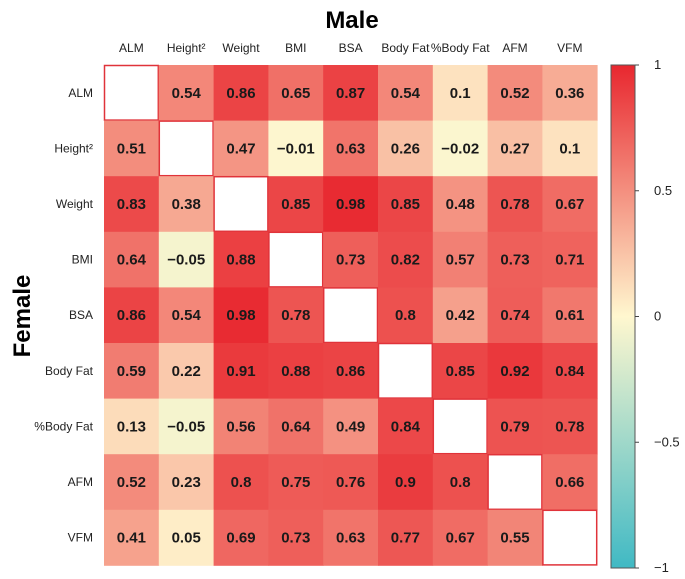 The height and width of the screenshot is (579, 685). I want to click on cell-value: 0.79, so click(514, 426).